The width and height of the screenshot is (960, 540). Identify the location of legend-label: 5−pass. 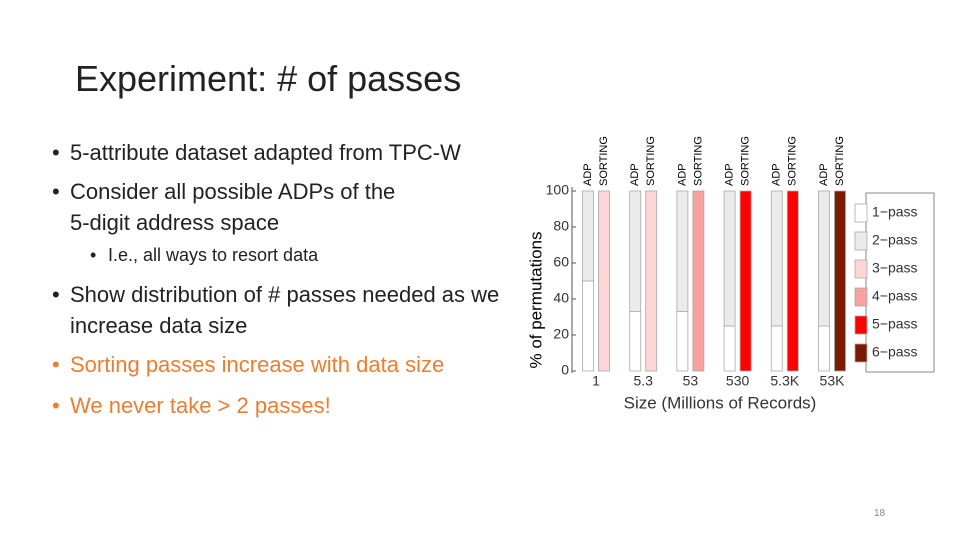
(895, 324).